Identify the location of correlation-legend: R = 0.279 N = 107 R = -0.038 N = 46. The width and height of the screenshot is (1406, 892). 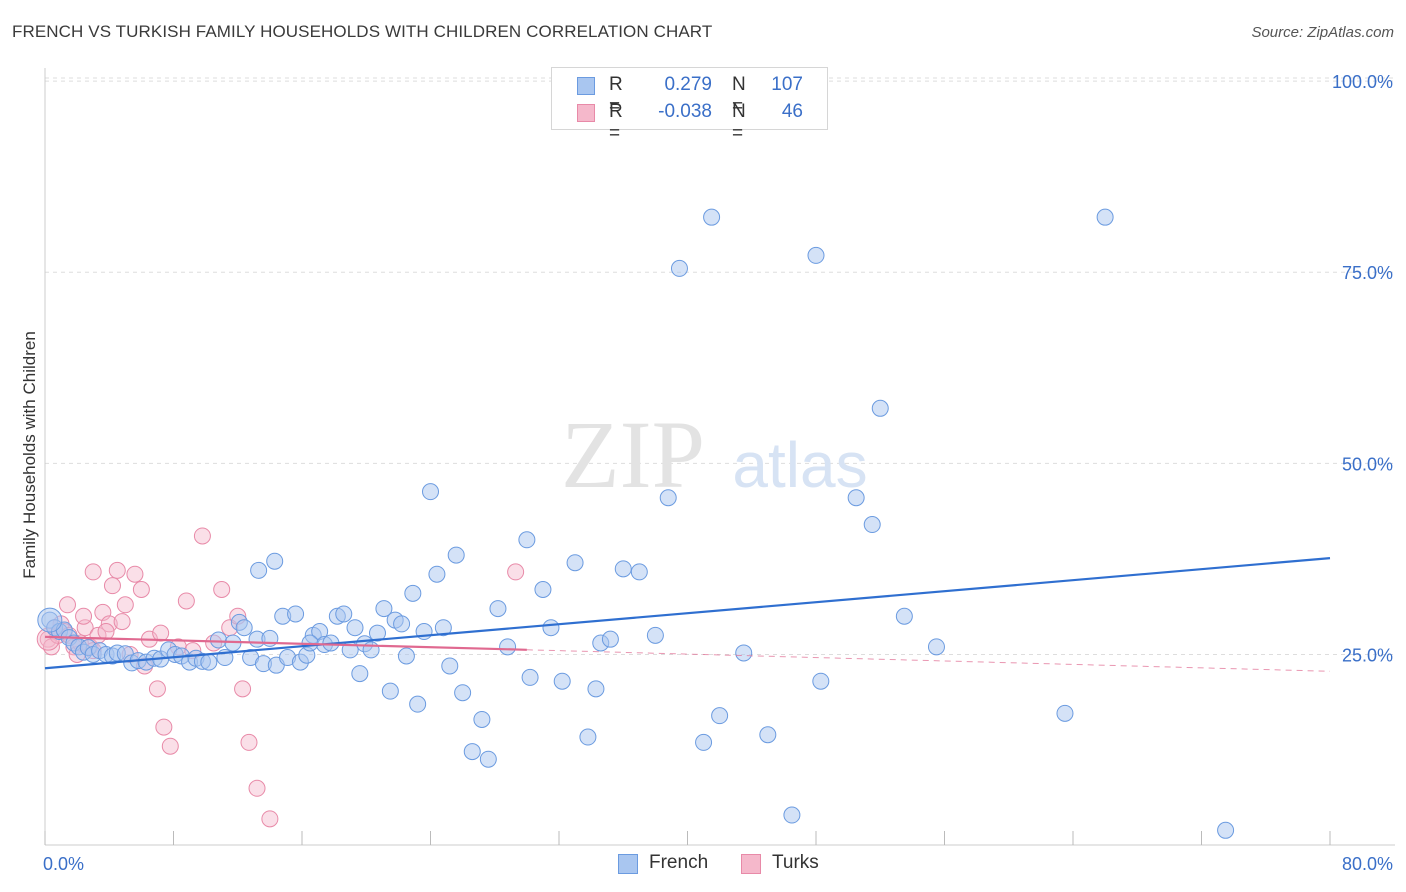
(689, 105).